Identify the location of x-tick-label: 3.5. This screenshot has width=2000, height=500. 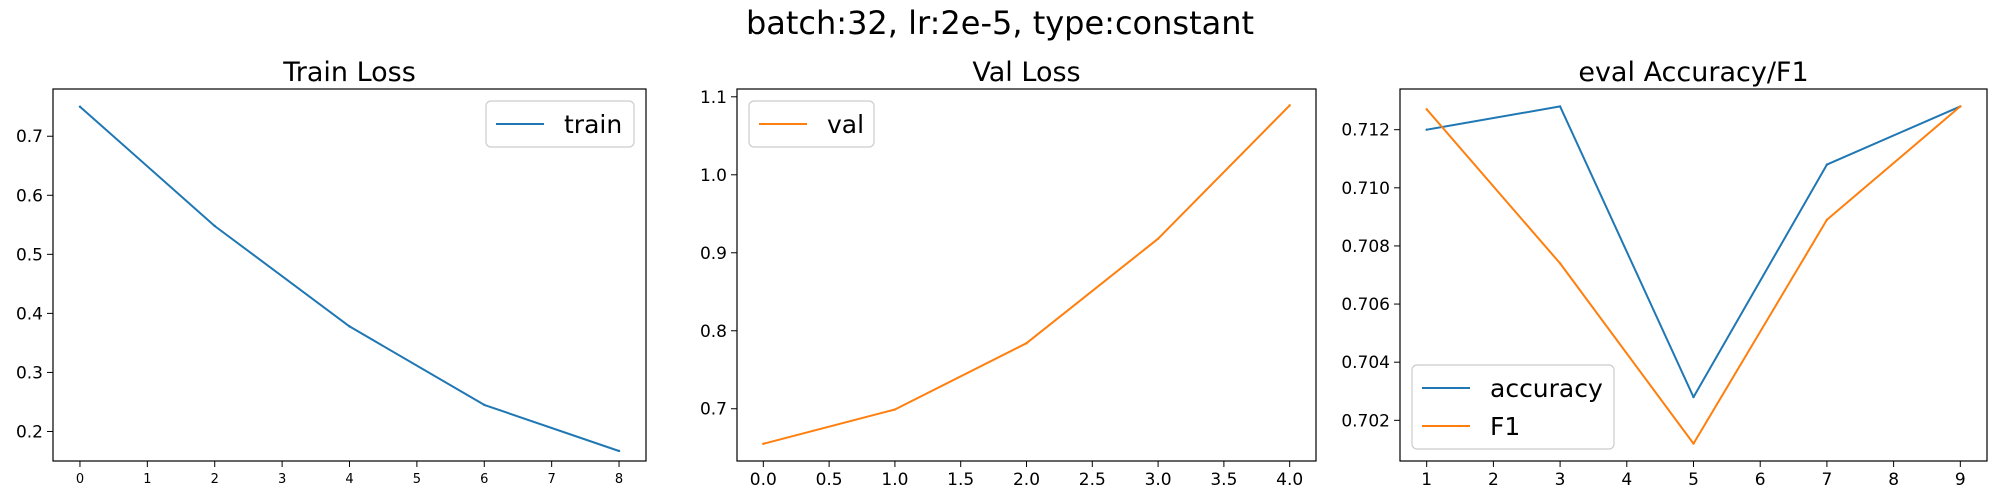
(1223, 480).